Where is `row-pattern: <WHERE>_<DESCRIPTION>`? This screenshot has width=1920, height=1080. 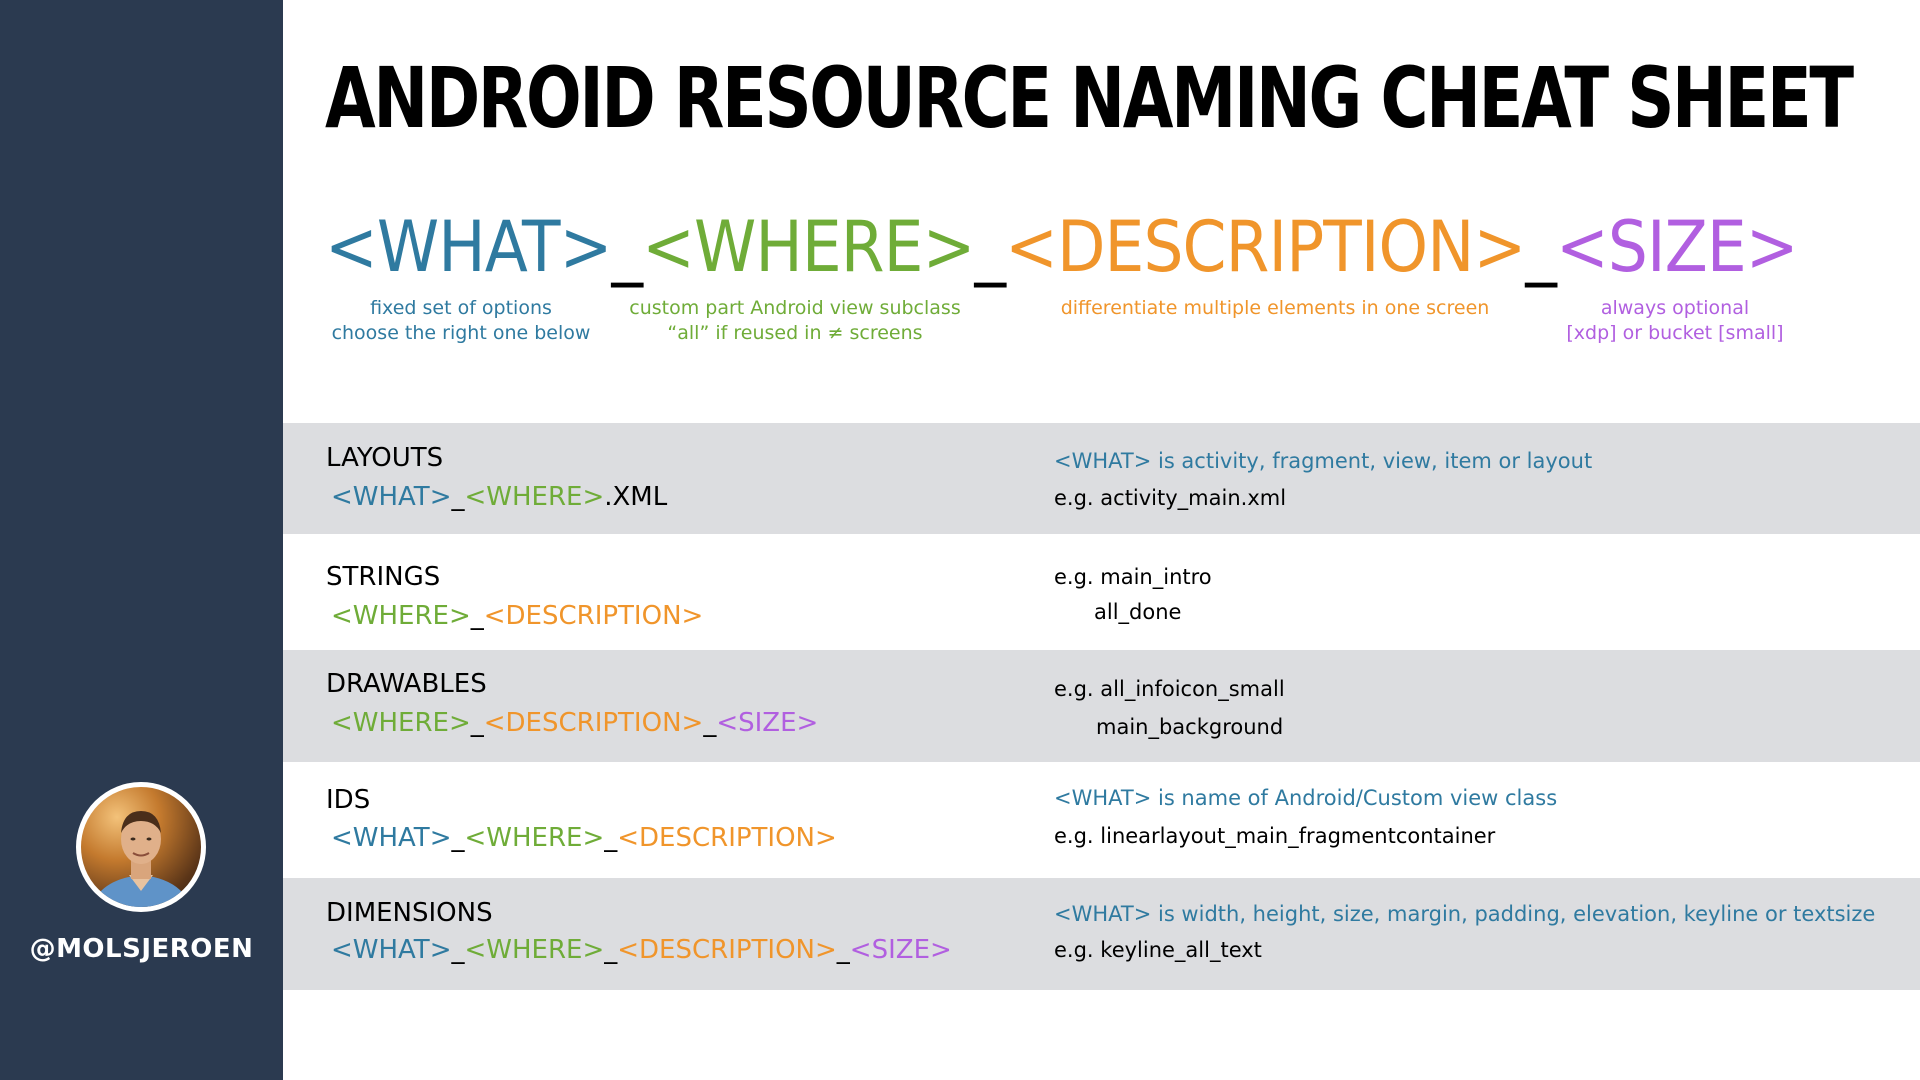
row-pattern: <WHERE>_<DESCRIPTION> is located at coordinates (517, 616).